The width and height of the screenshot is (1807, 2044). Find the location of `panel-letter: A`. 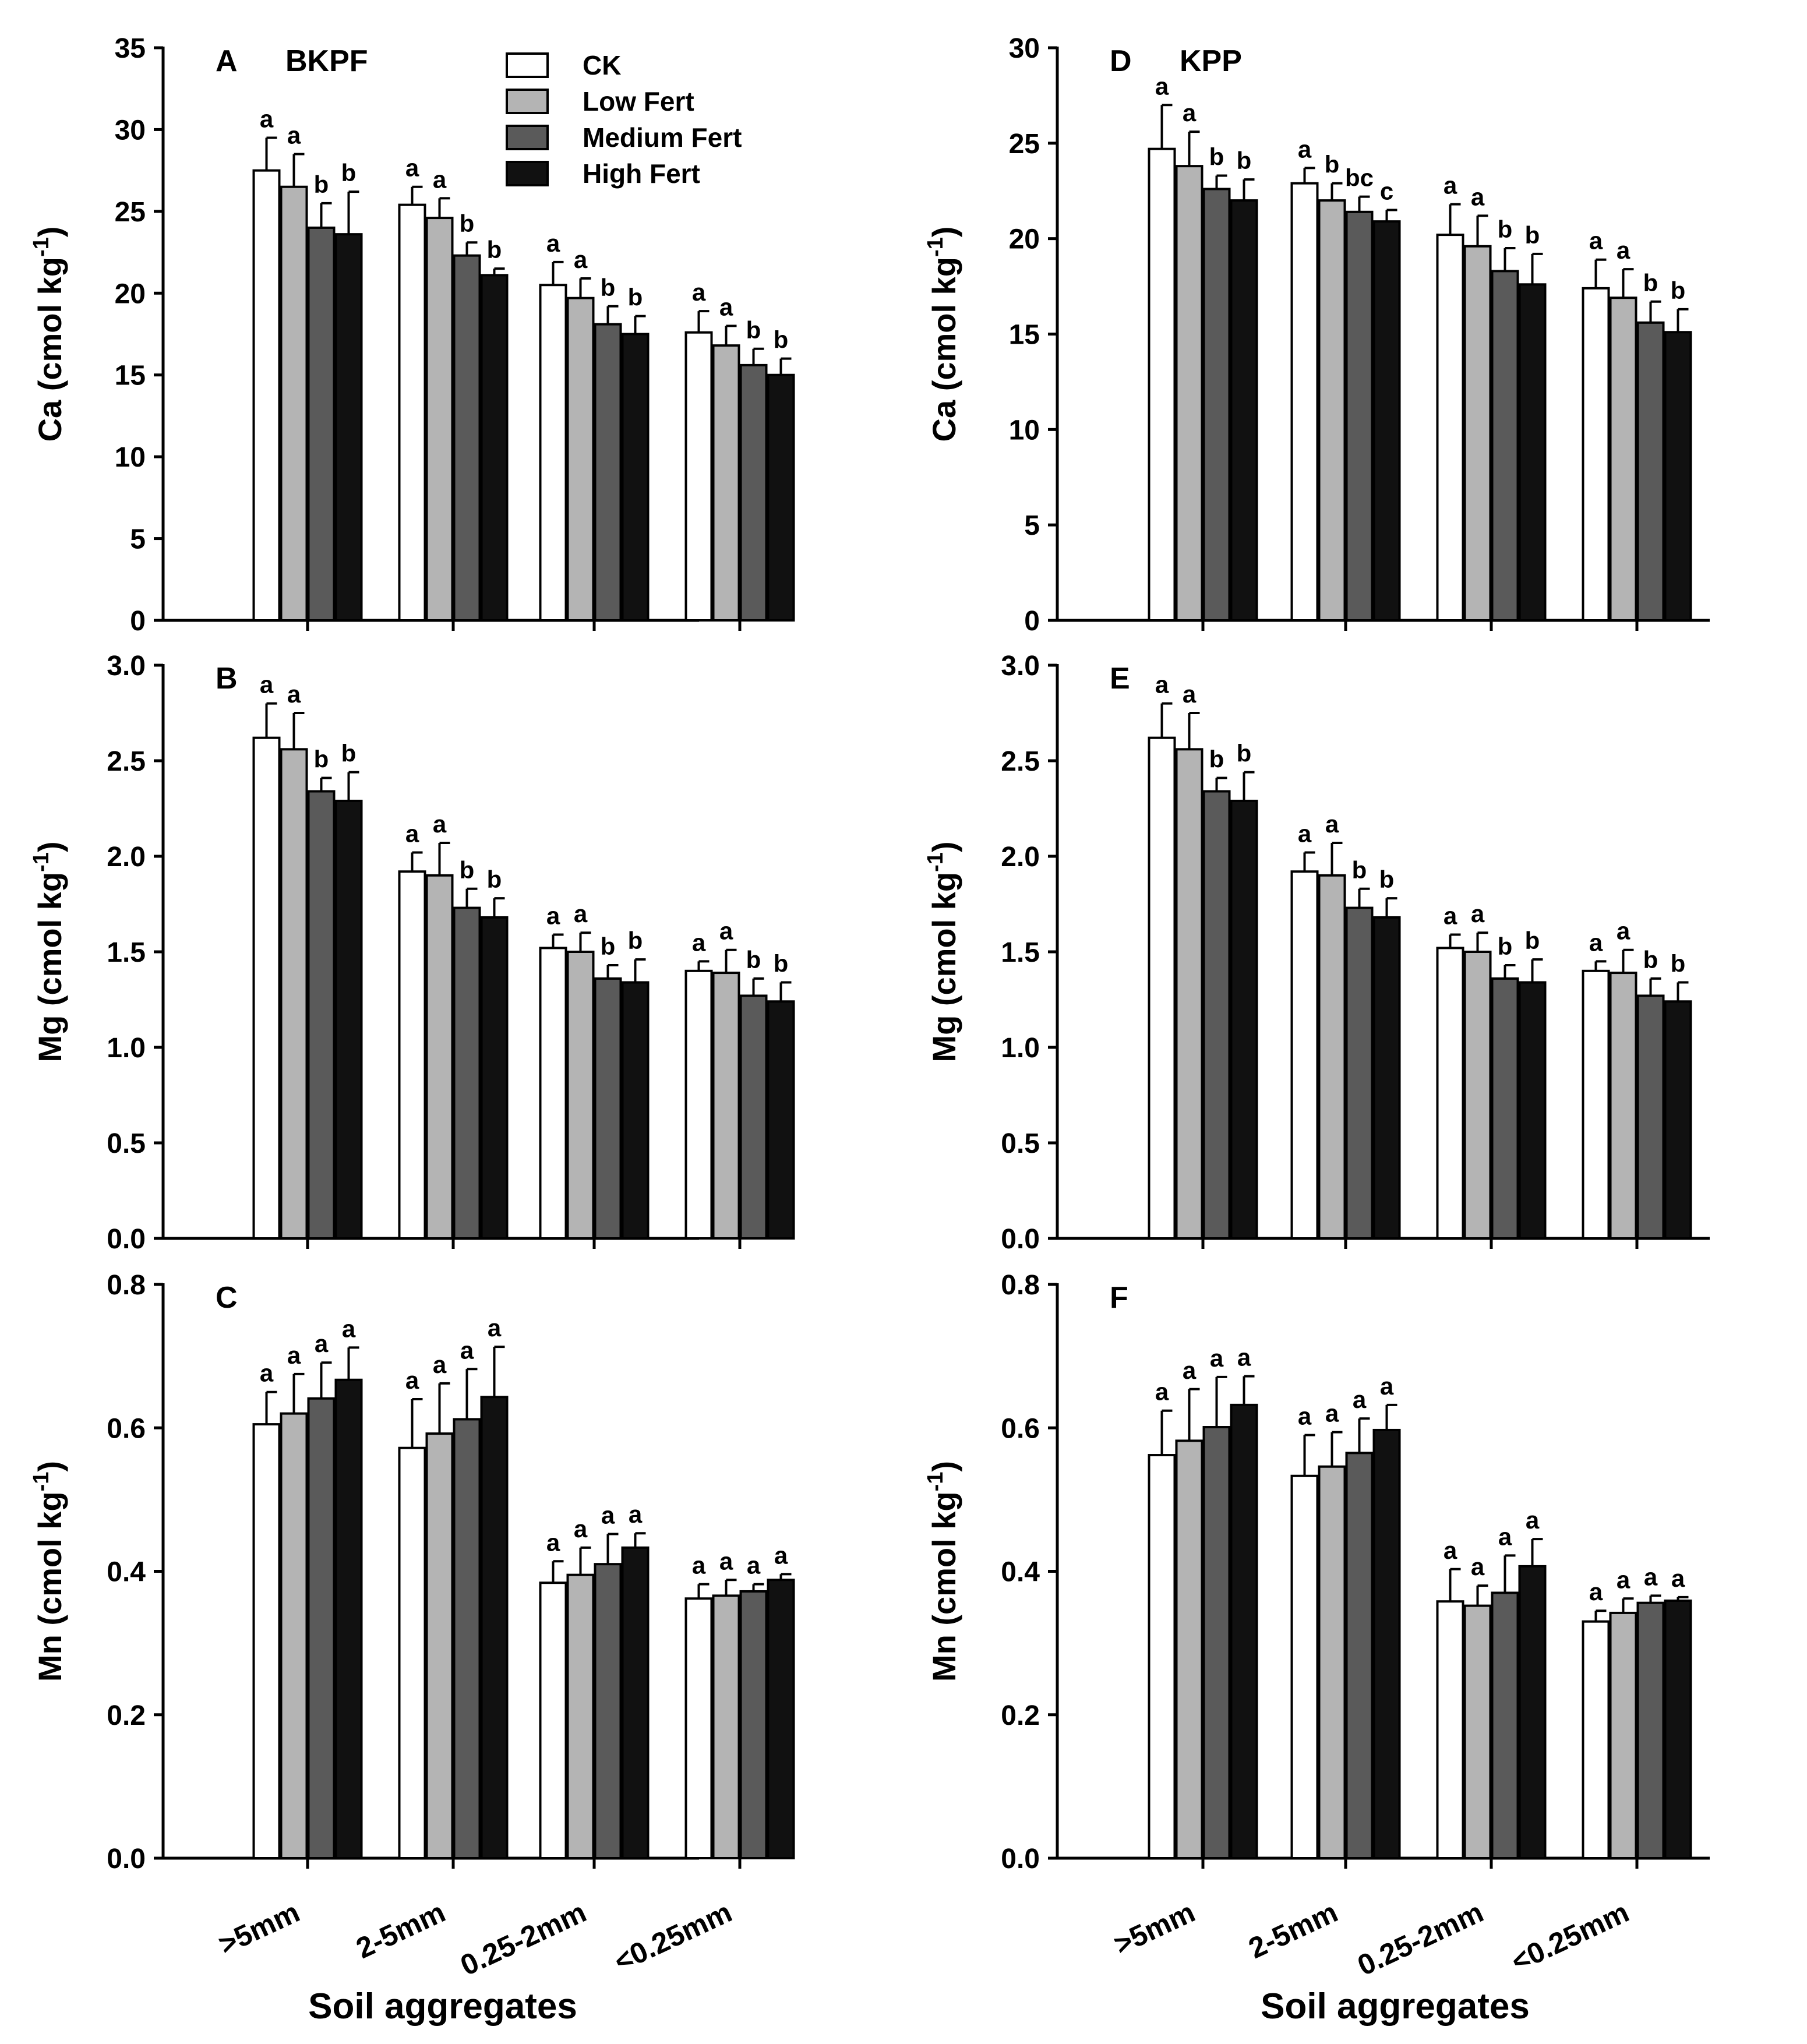

panel-letter: A is located at coordinates (227, 61).